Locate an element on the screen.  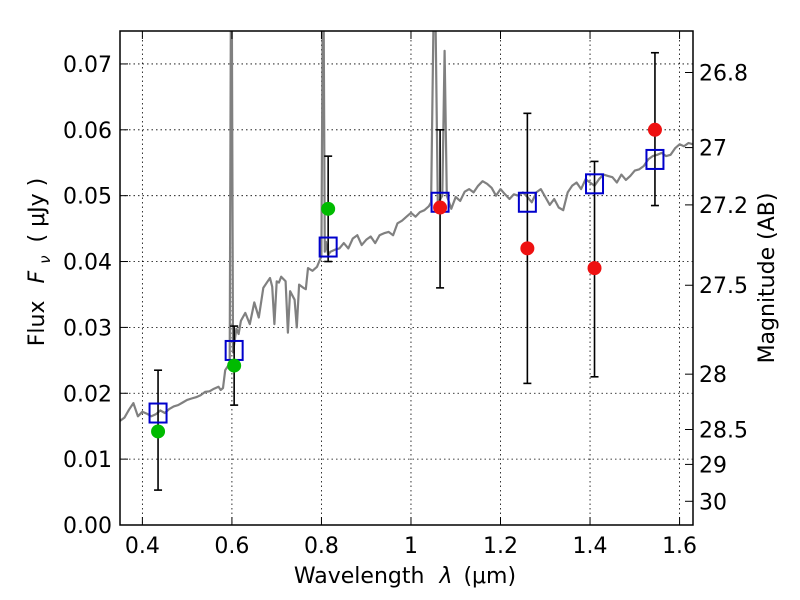
y-tick-label: 0.07 is located at coordinates (87, 65).